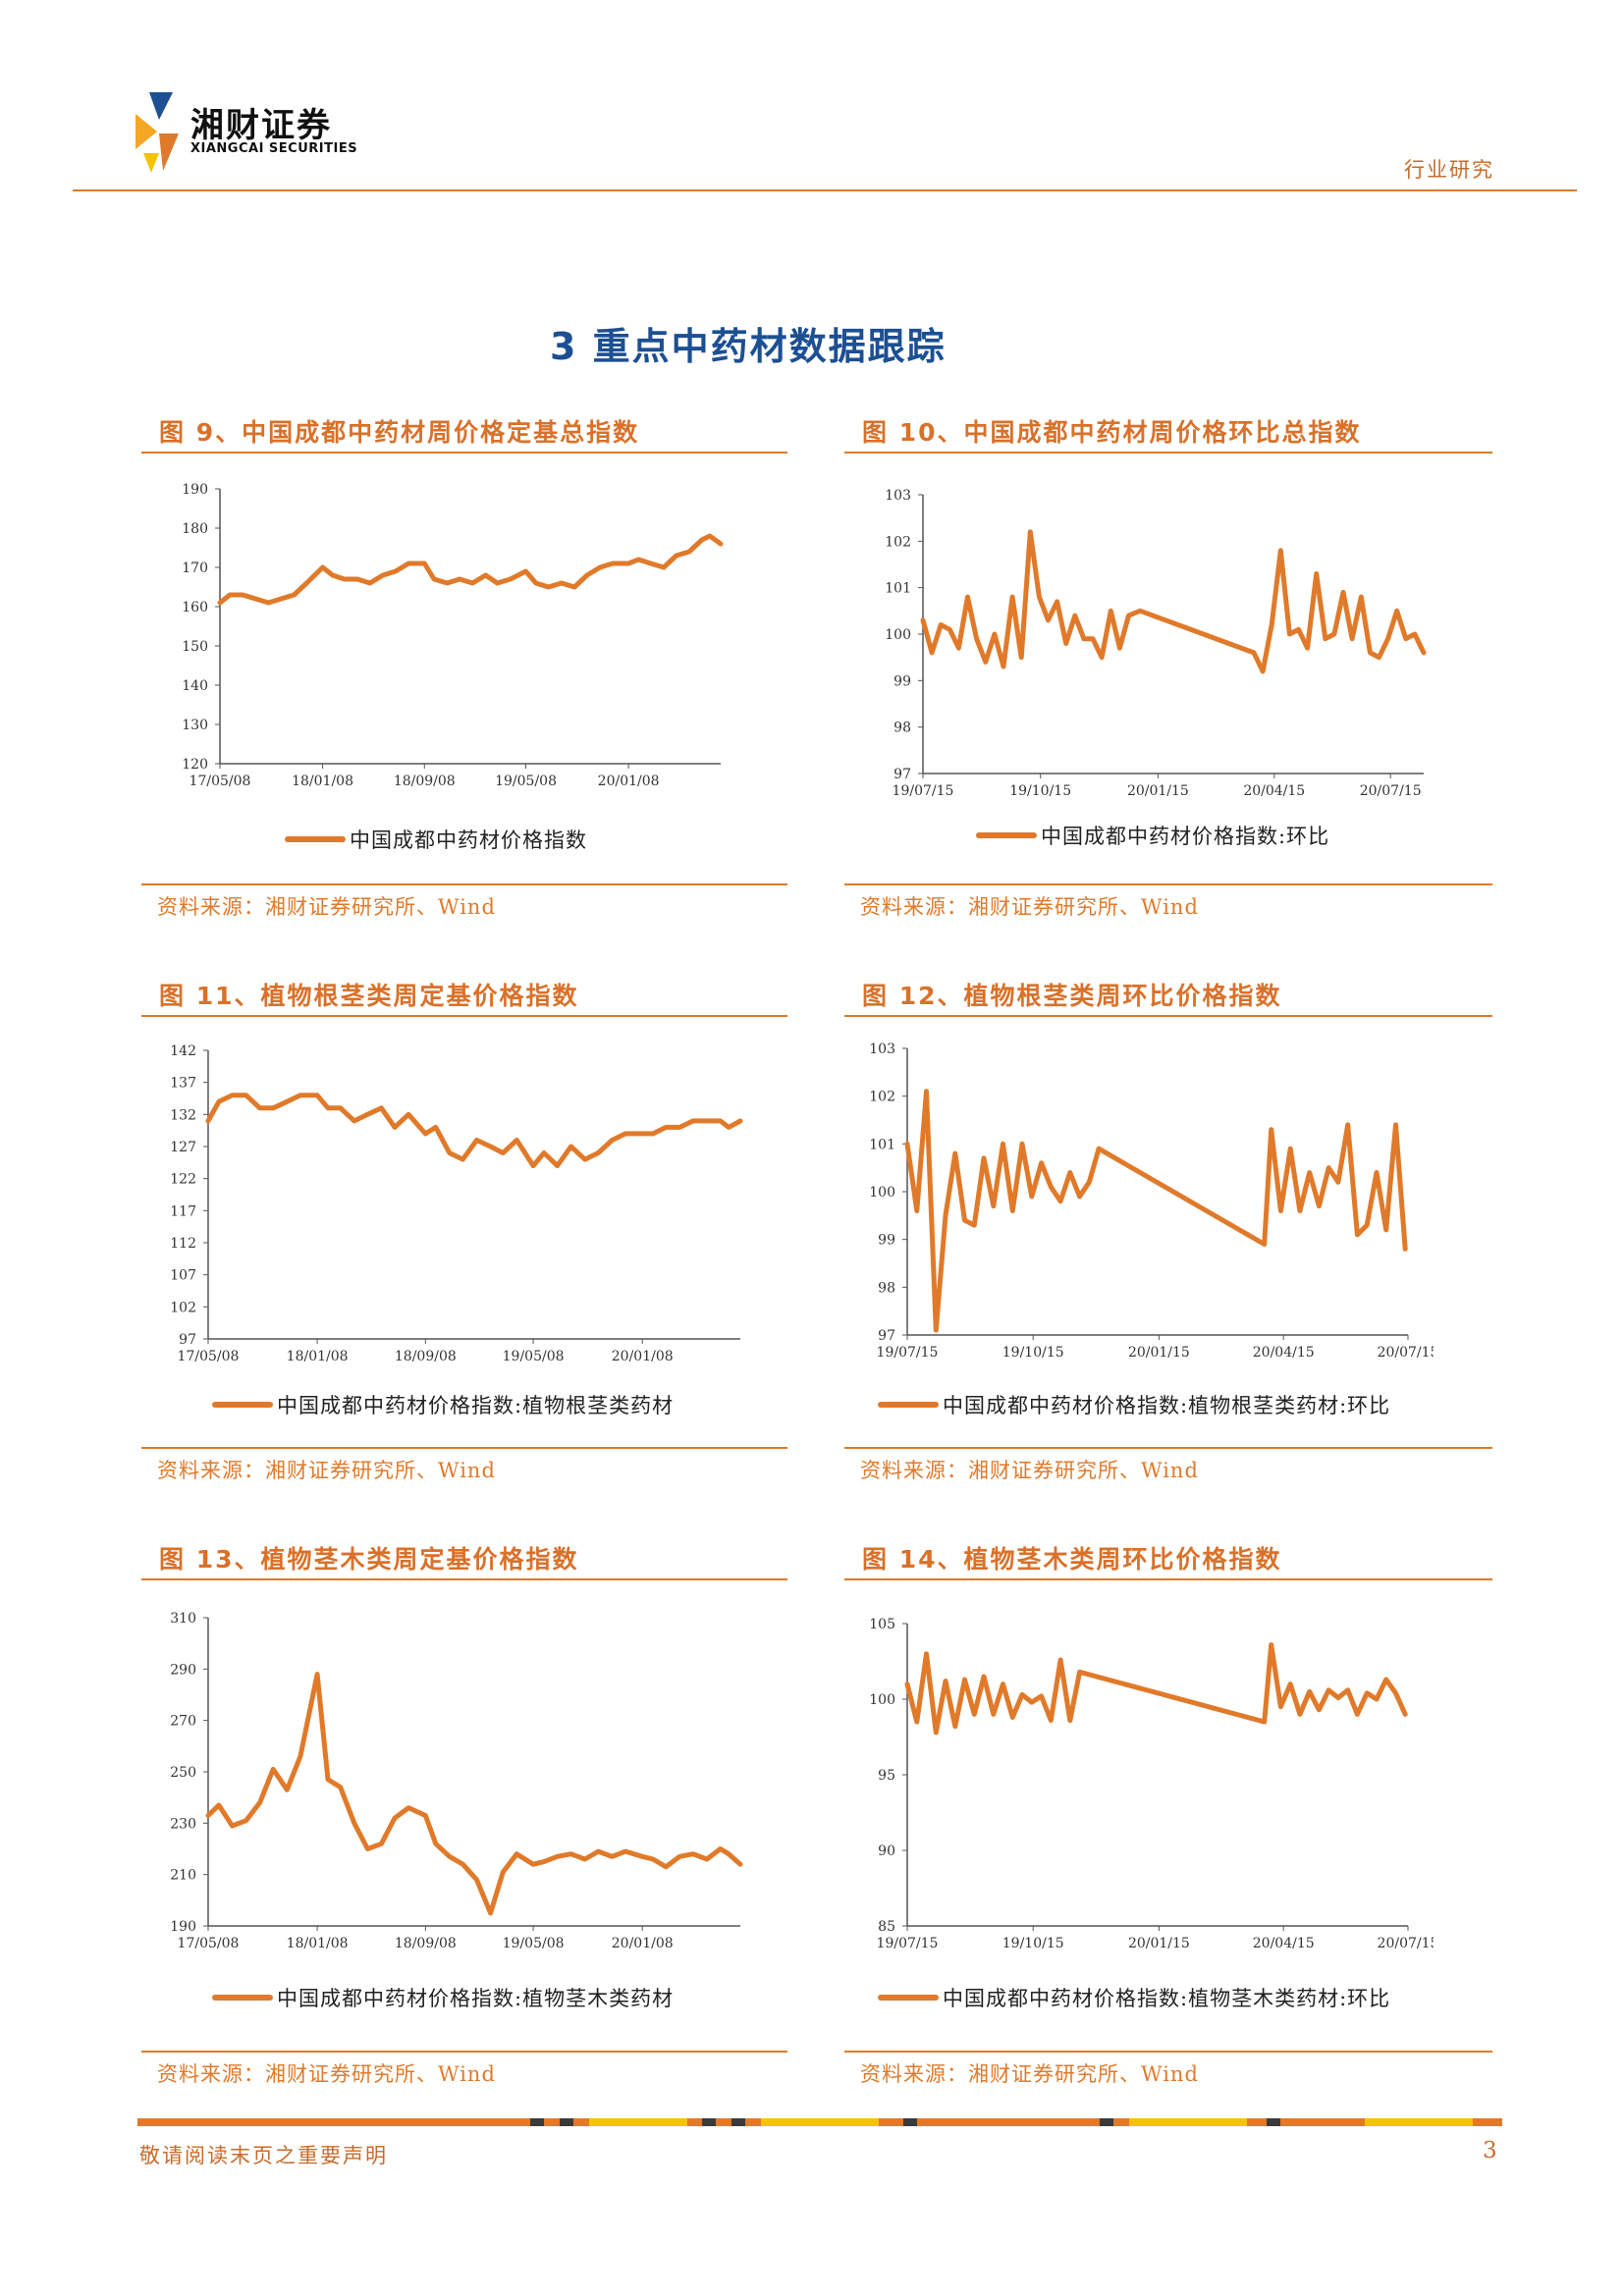 This screenshot has width=1624, height=2296. What do you see at coordinates (274, 149) in the screenshot?
I see `brand-name-en: XIANGCAI SECURITIES` at bounding box center [274, 149].